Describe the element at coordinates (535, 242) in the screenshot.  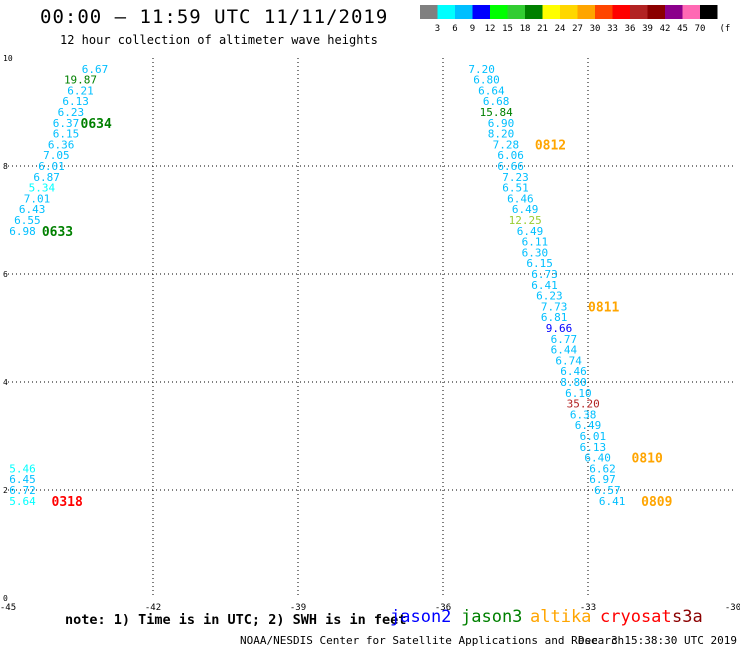
I see `wave-height-value: 6.11` at that location.